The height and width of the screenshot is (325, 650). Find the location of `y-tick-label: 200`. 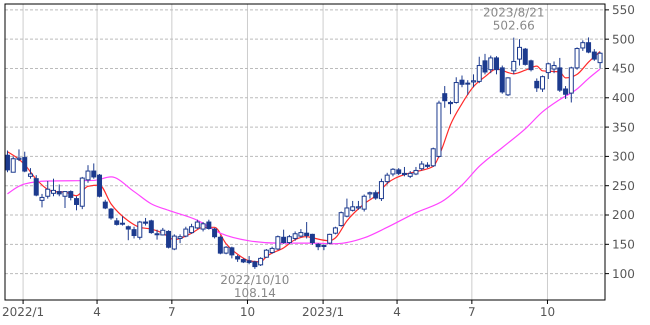

y-tick-label: 200 is located at coordinates (623, 215).